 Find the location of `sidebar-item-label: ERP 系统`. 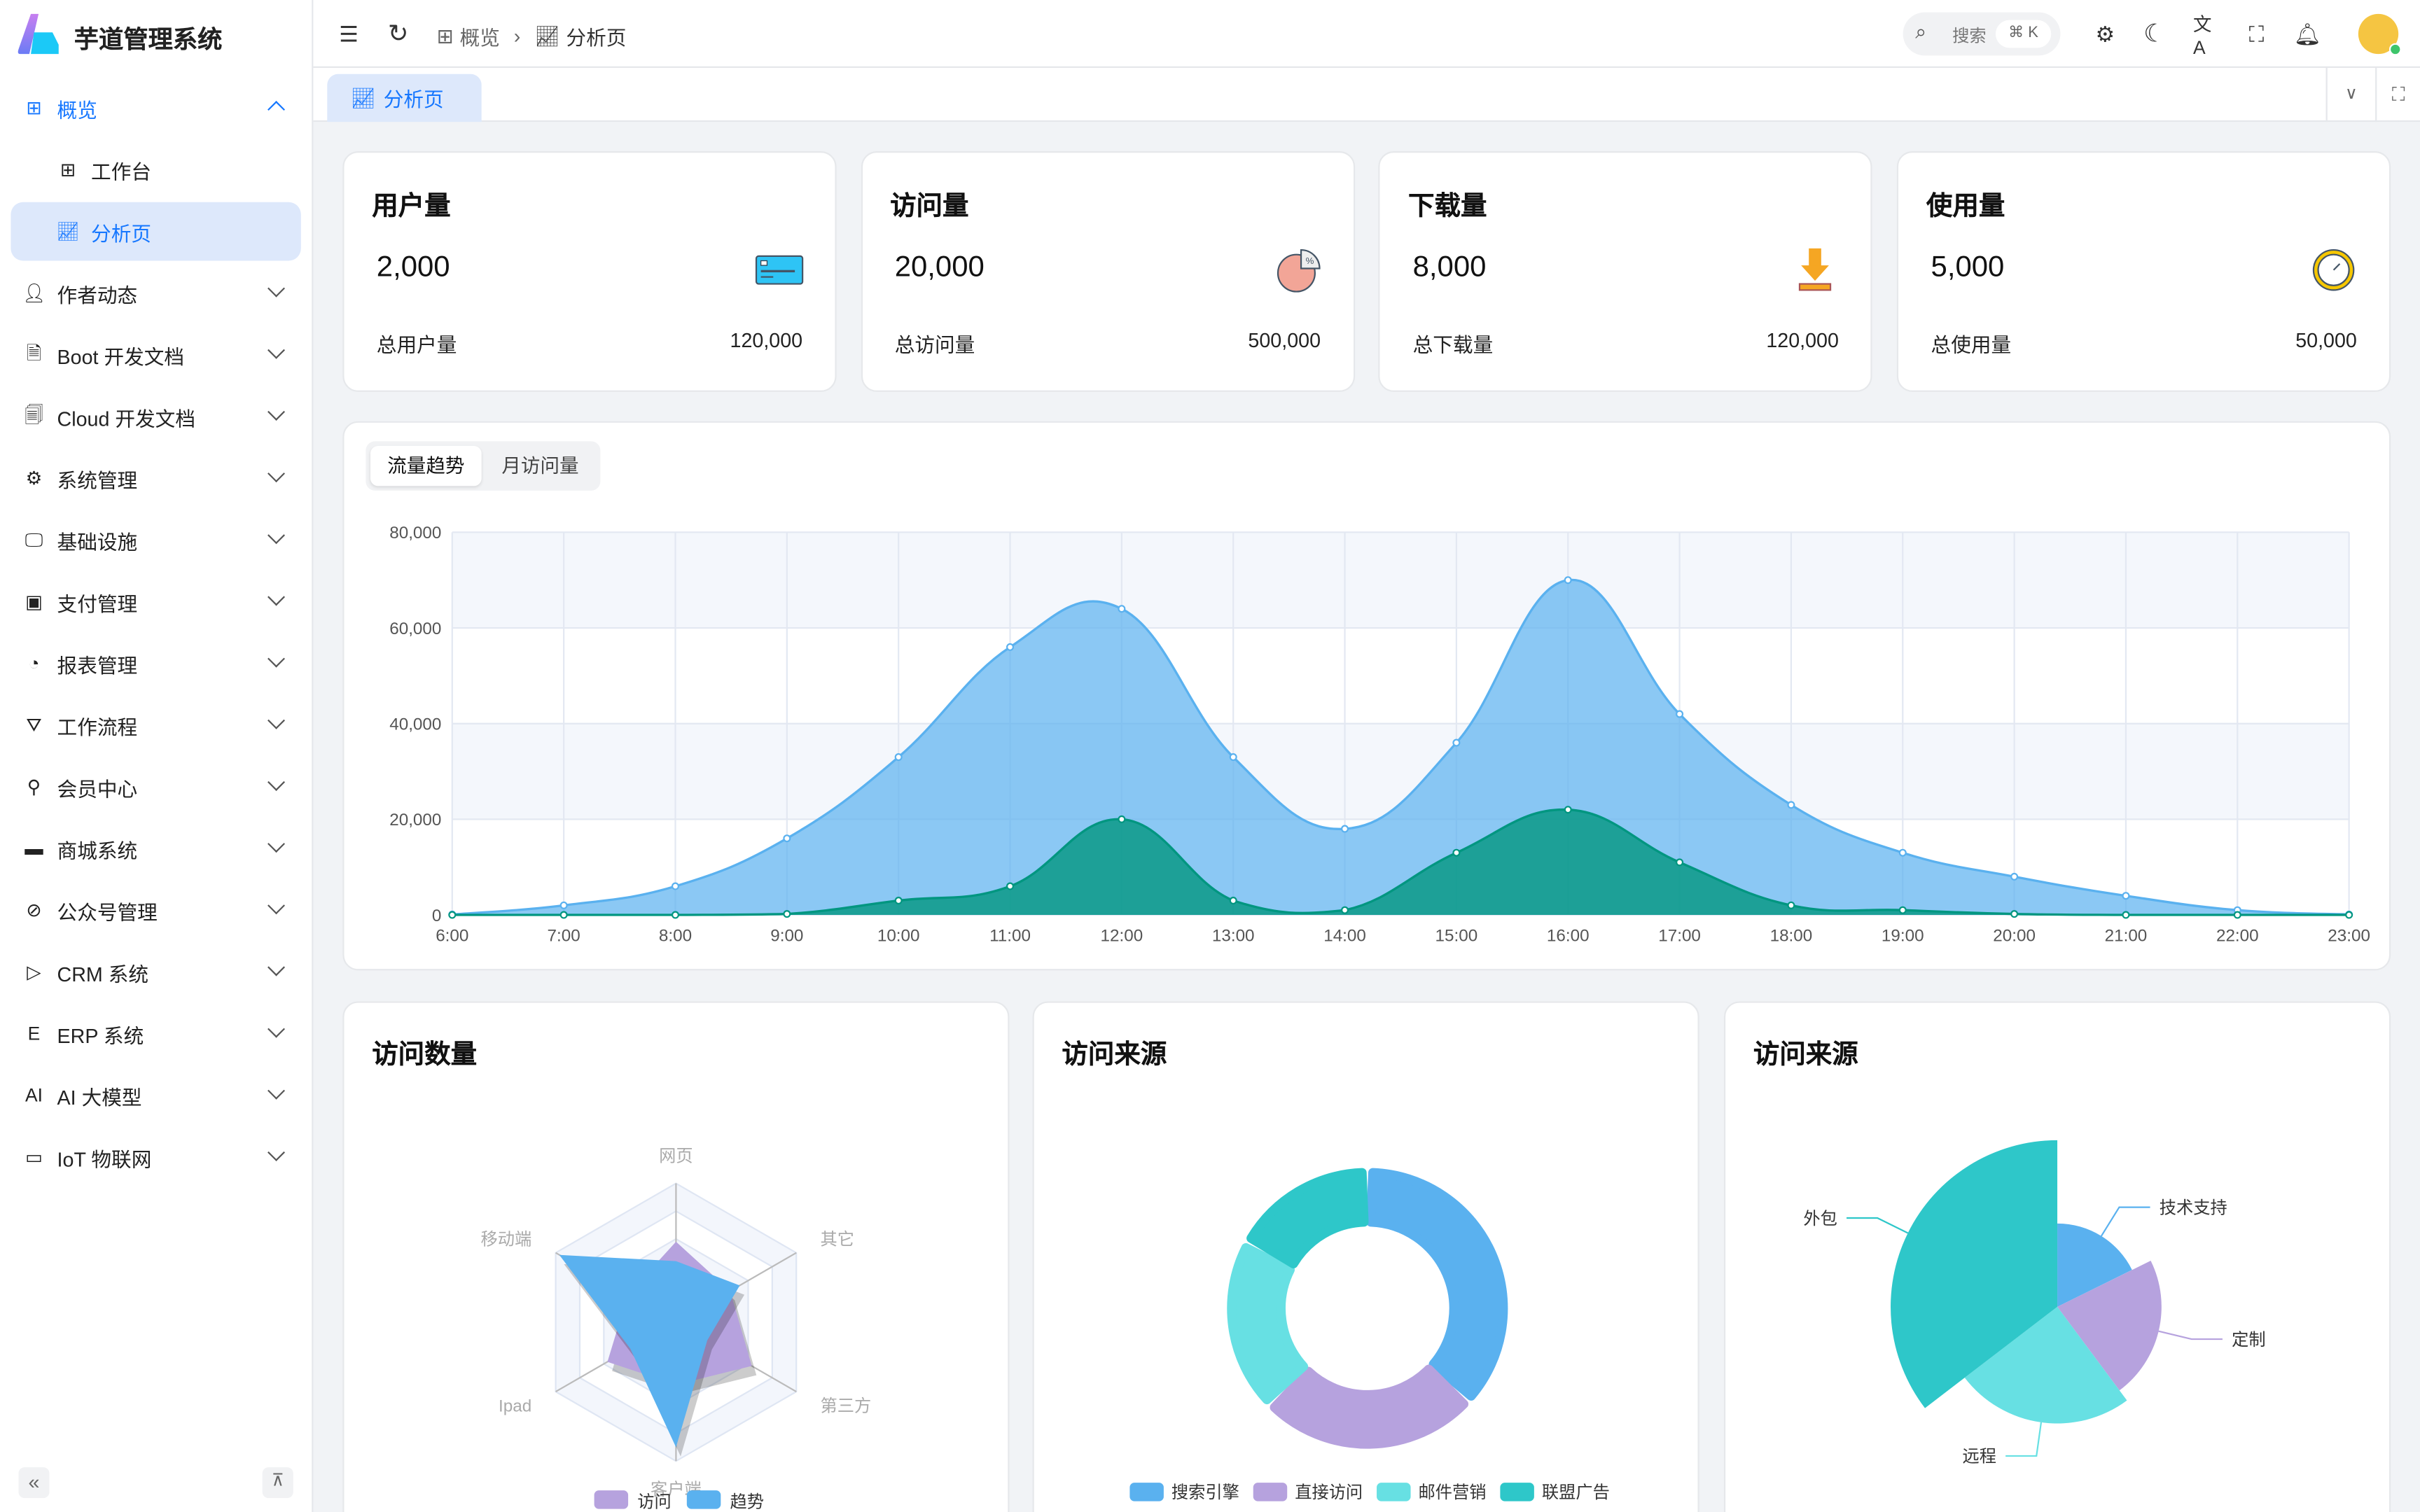

sidebar-item-label: ERP 系统 is located at coordinates (100, 1035).